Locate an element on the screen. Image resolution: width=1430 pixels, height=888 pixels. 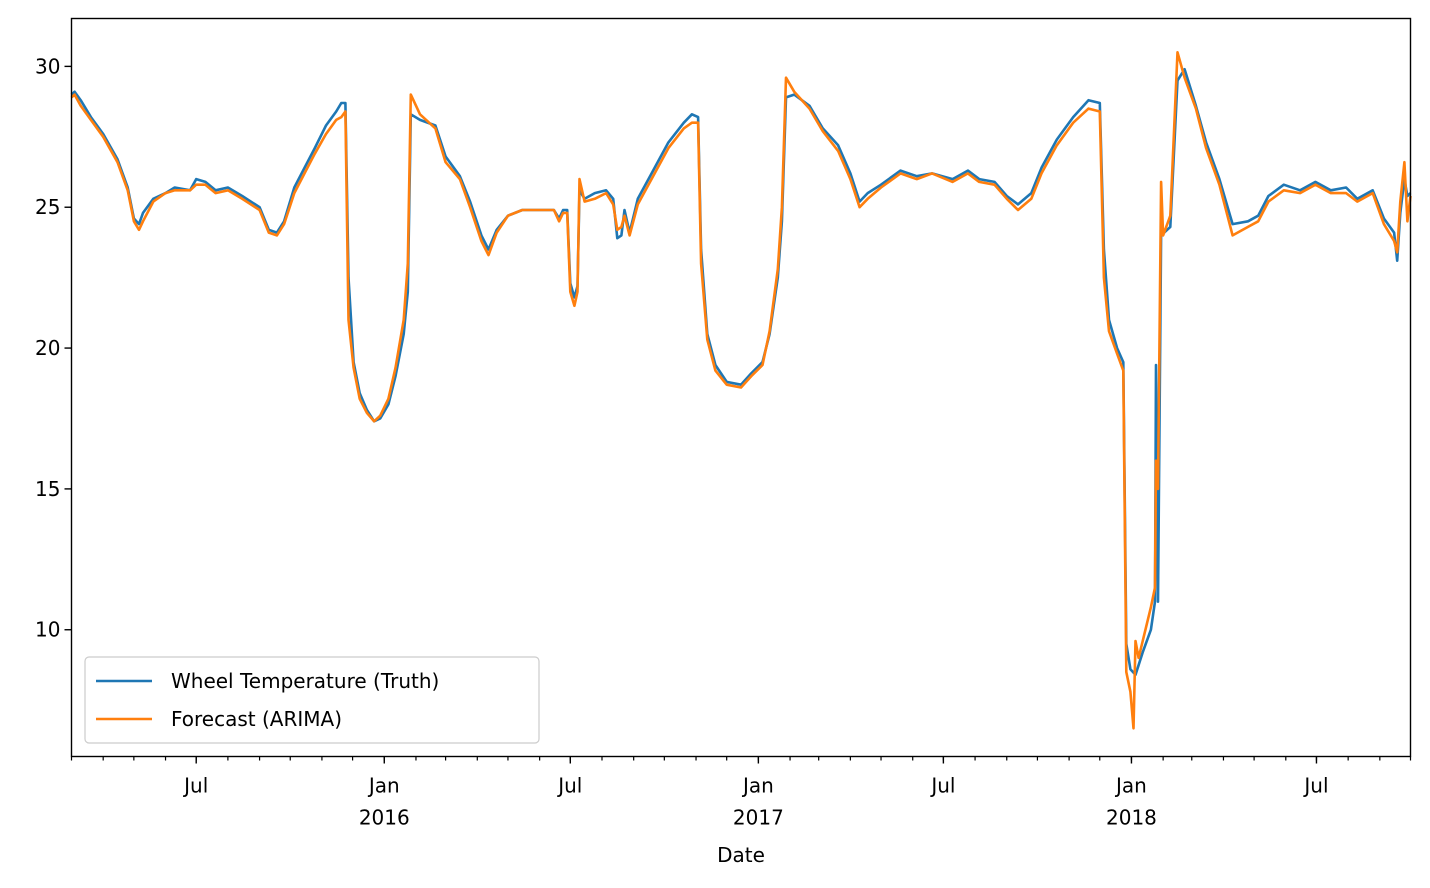
legend-box is located at coordinates (312, 700).